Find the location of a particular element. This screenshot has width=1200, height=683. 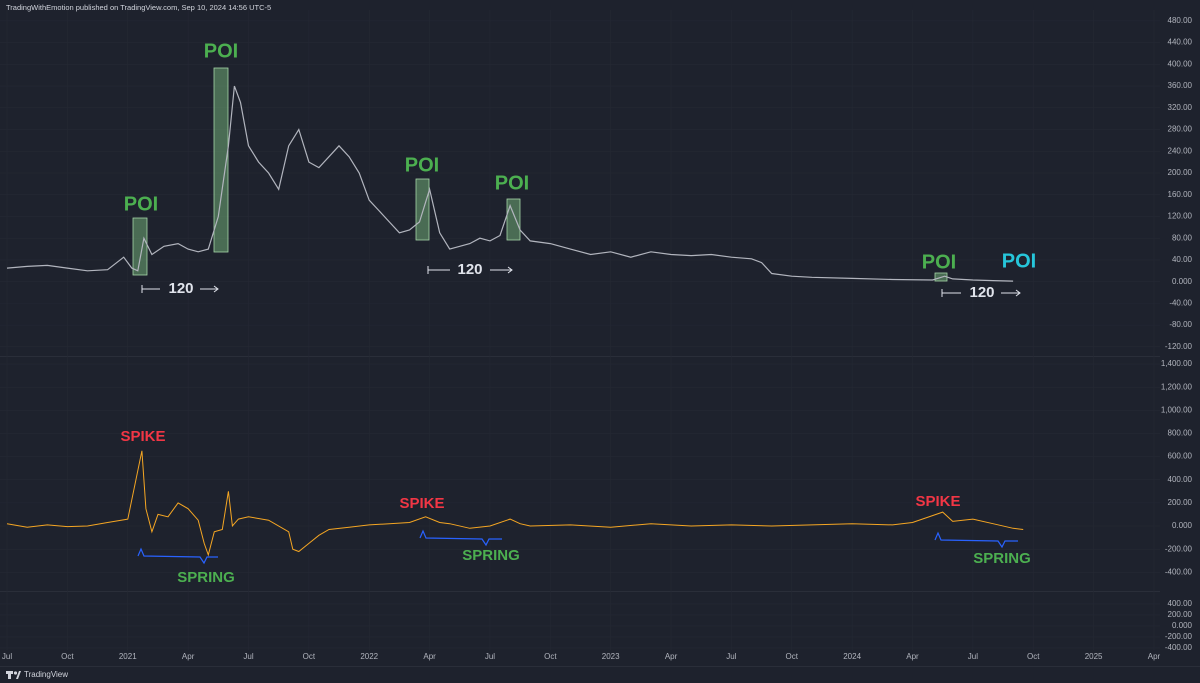

y-tick-label: 1,400.00 is located at coordinates (1177, 363).